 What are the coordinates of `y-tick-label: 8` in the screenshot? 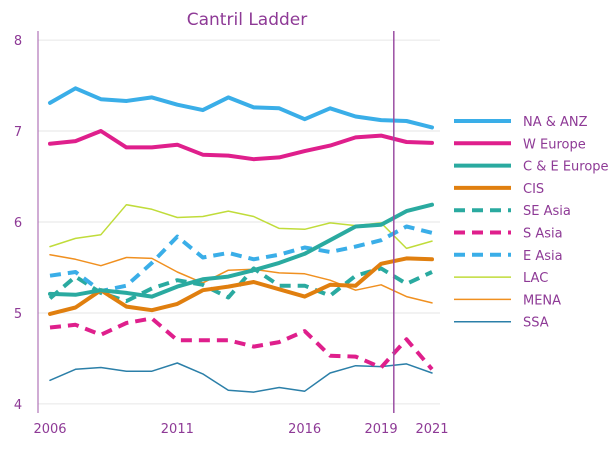 It's located at (18, 41).